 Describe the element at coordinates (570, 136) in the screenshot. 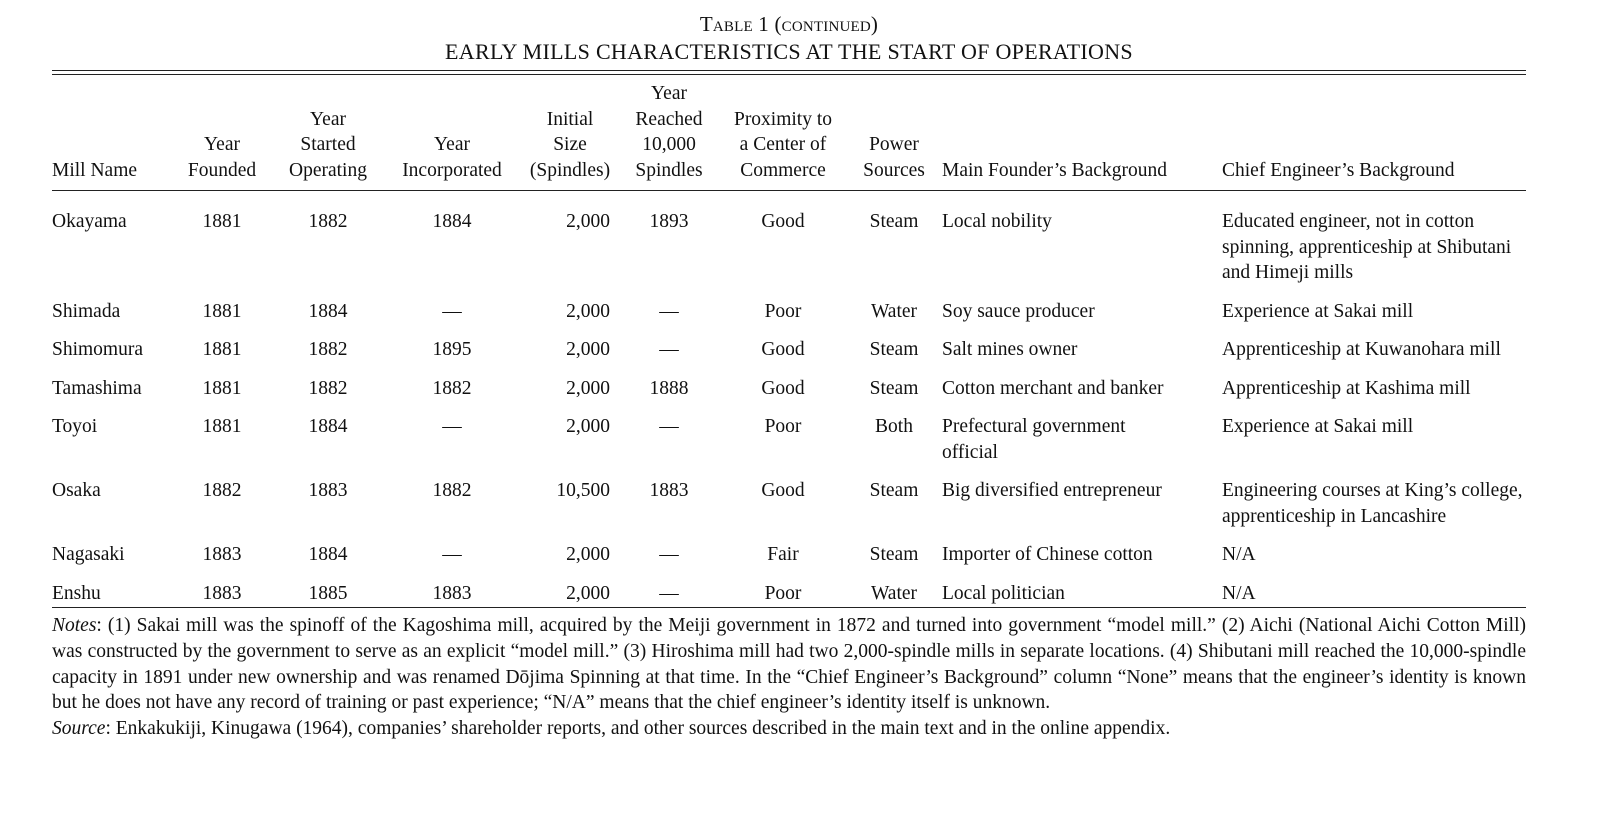

I see `header-initial-size: Initial Size (Spindles)` at that location.